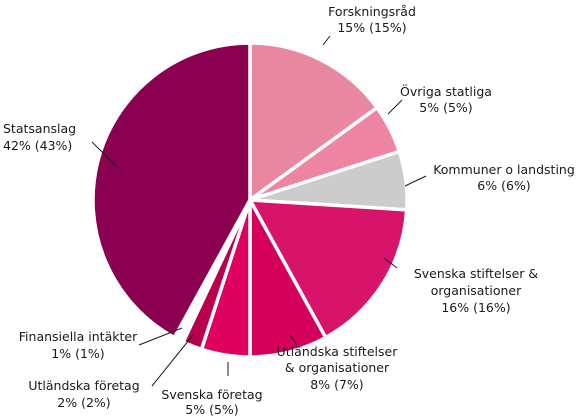 Image resolution: width=579 pixels, height=418 pixels. I want to click on slice-label-kommuner-name: Kommuner o landsting, so click(504, 169).